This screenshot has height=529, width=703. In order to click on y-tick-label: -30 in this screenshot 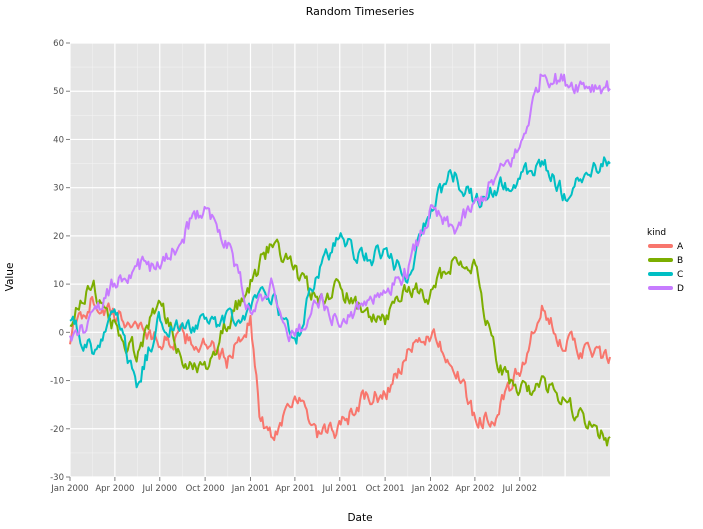, I will do `click(57, 478)`.